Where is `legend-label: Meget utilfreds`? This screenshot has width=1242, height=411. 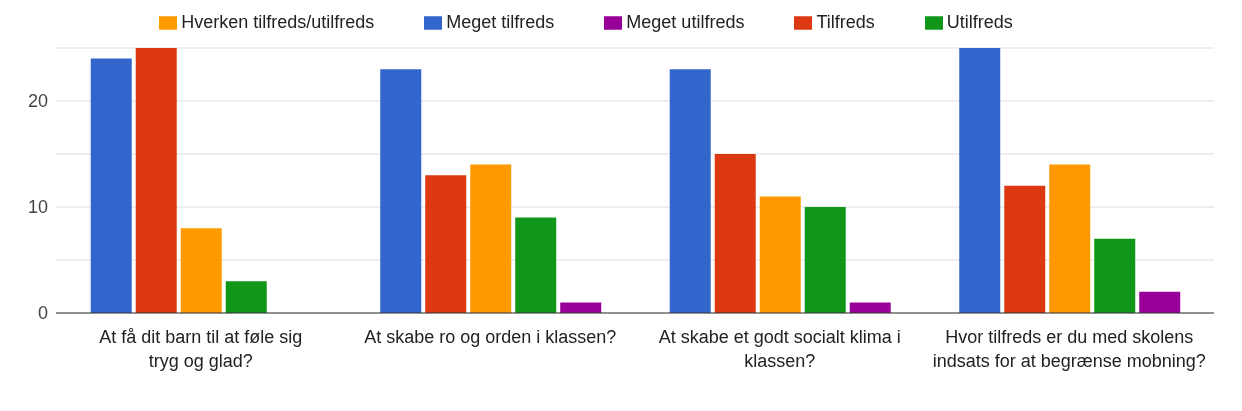
legend-label: Meget utilfreds is located at coordinates (685, 22).